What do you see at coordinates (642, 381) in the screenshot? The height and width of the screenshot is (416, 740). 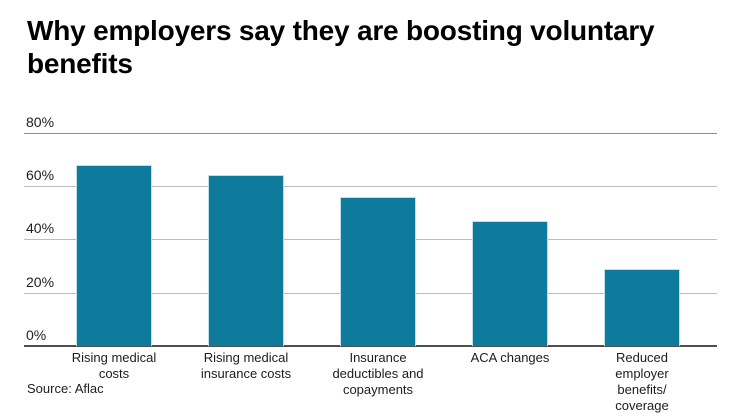 I see `category-label: Reduced employer benefits/ coverage` at bounding box center [642, 381].